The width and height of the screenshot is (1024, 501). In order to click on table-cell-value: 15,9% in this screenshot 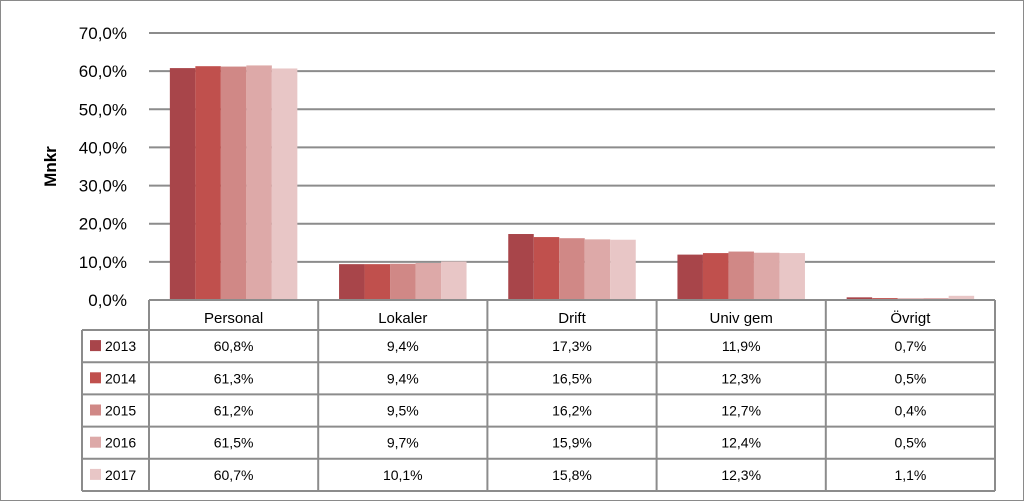, I will do `click(572, 443)`.